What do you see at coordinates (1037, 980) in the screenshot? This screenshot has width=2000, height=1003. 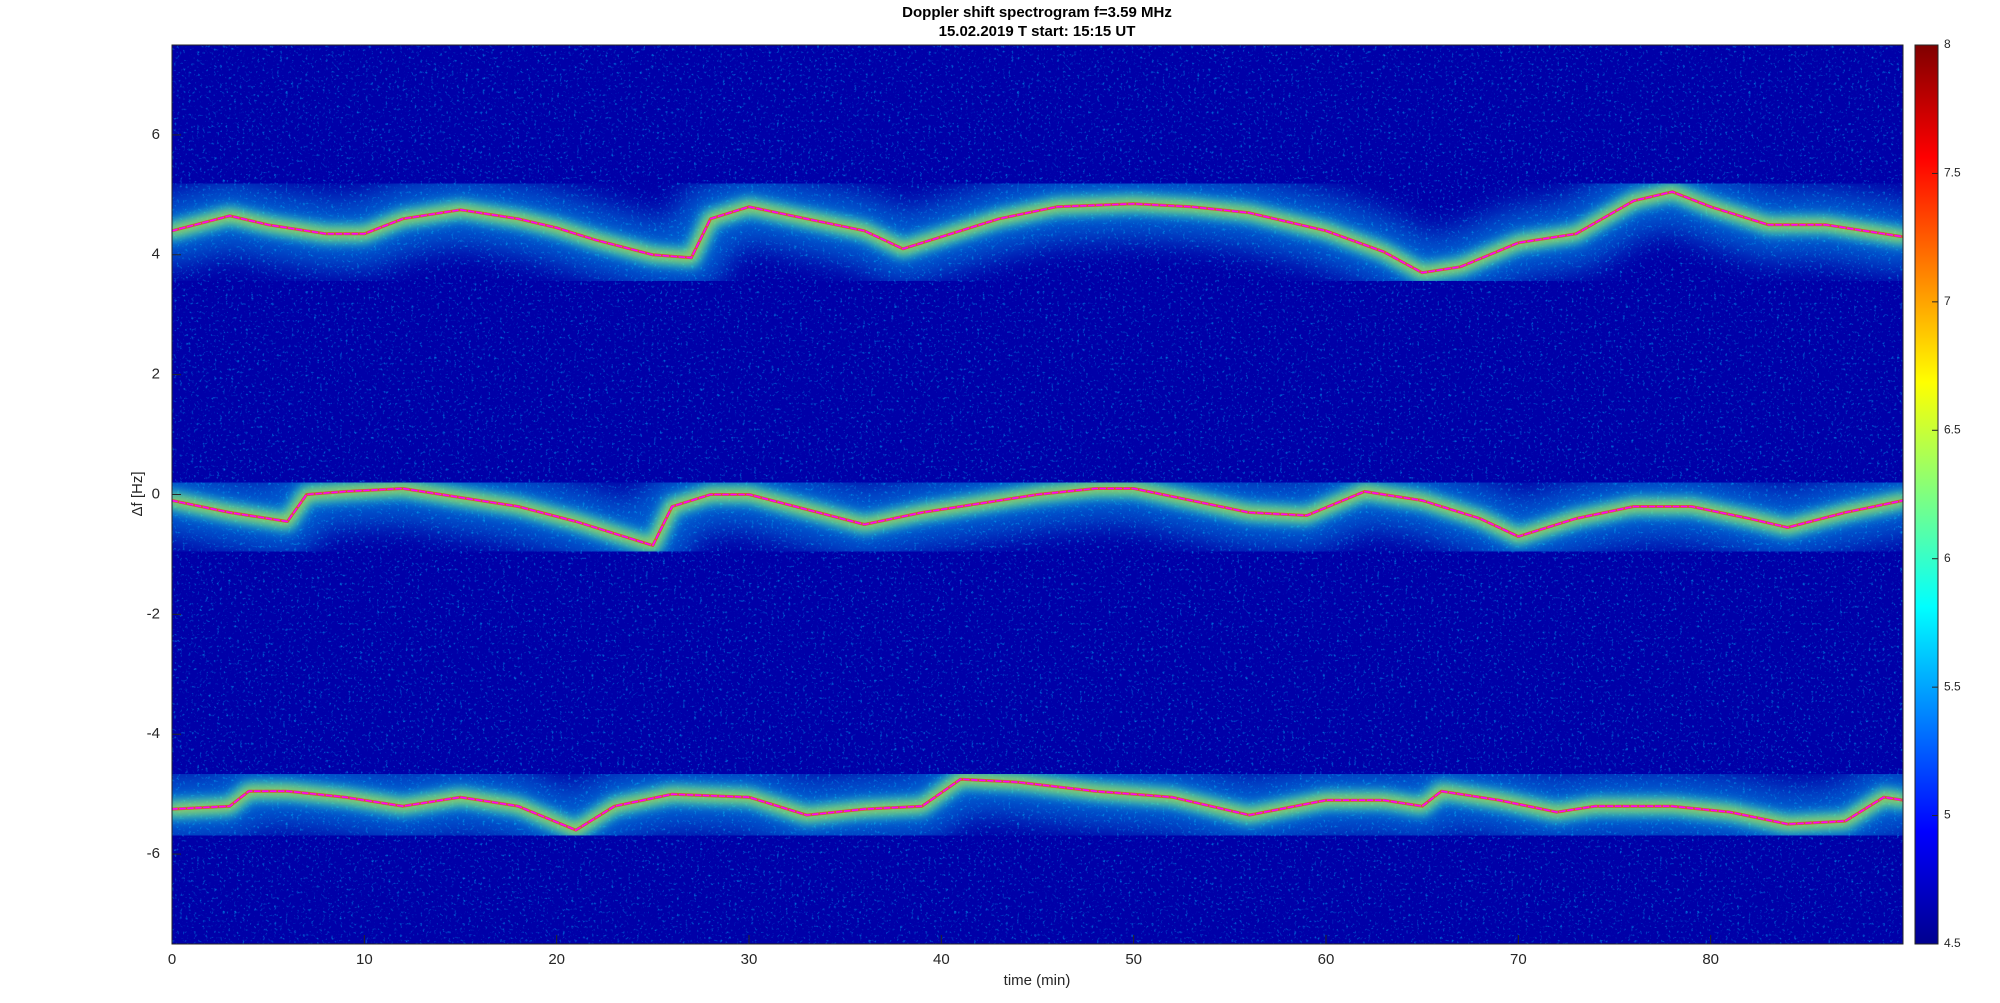 I see `x-axis-label: time (min)` at bounding box center [1037, 980].